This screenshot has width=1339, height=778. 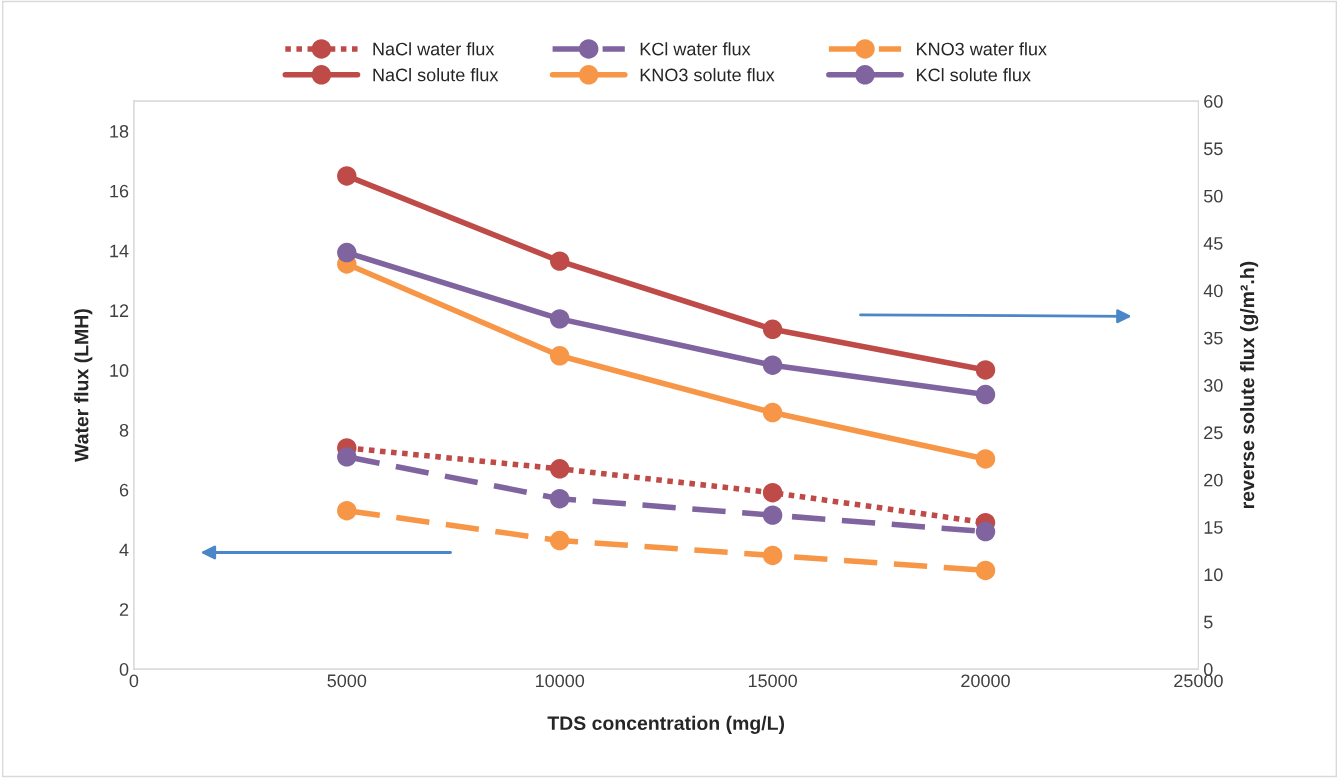 I want to click on y-axis-title: Water flux (LMH), so click(x=83, y=385).